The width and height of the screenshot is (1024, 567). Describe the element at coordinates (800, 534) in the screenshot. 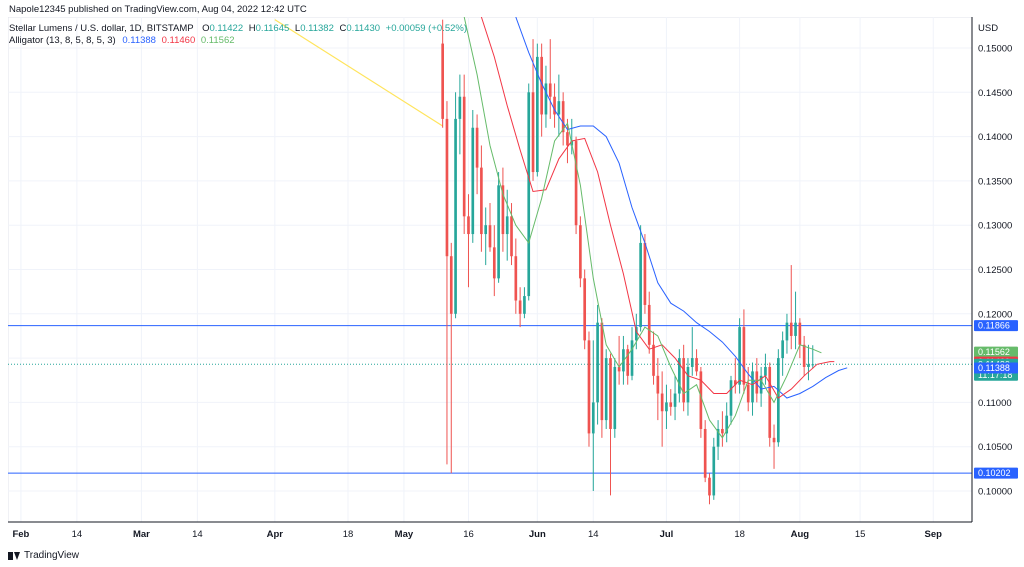

I see `time-tick-label: Aug` at that location.